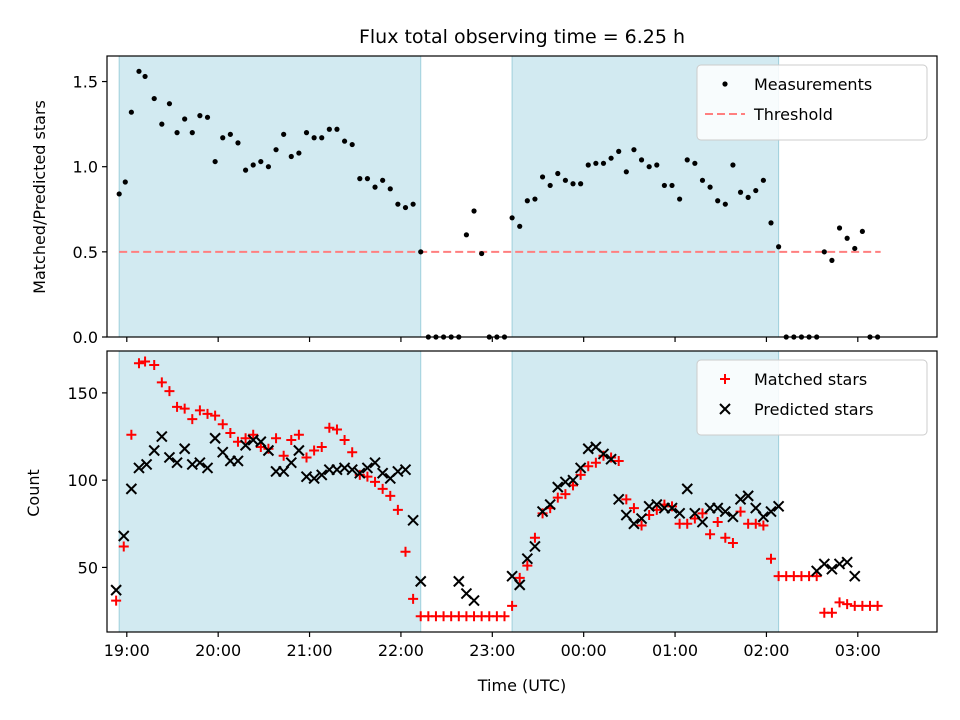 The width and height of the screenshot is (960, 720). Describe the element at coordinates (85, 82) in the screenshot. I see `top-y-tick-label-3: 1.5` at that location.